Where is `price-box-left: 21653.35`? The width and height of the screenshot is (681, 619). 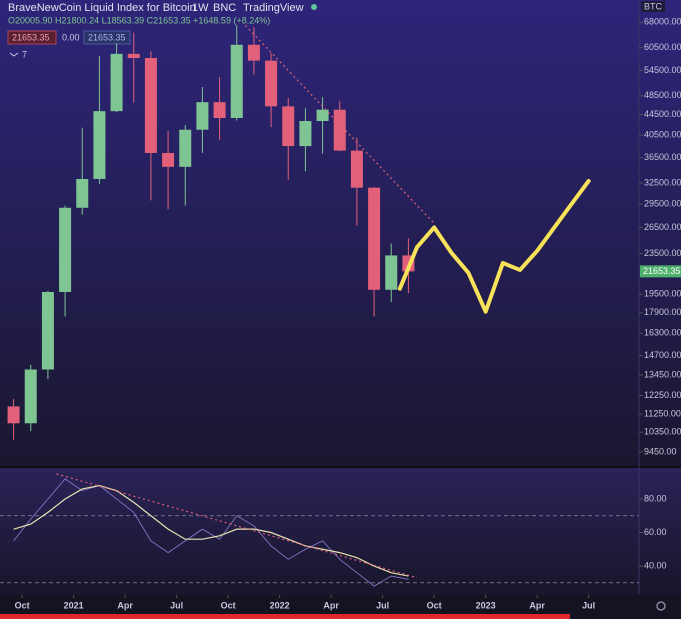 price-box-left: 21653.35 is located at coordinates (31, 37).